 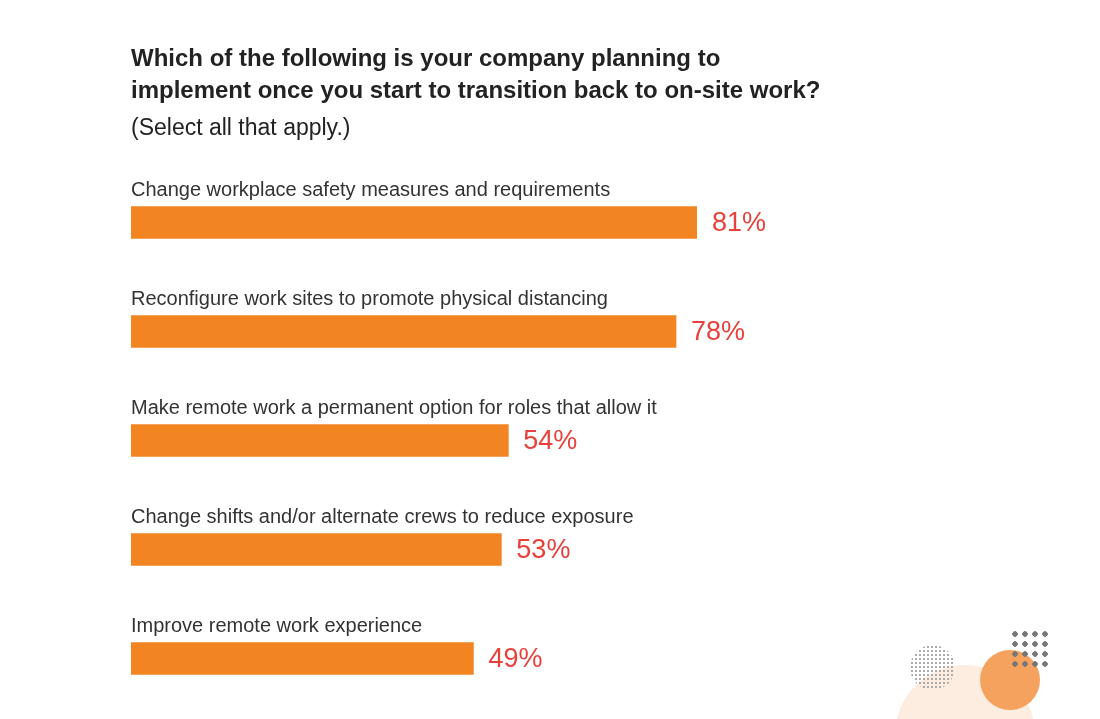 What do you see at coordinates (718, 330) in the screenshot?
I see `data-label: 78%` at bounding box center [718, 330].